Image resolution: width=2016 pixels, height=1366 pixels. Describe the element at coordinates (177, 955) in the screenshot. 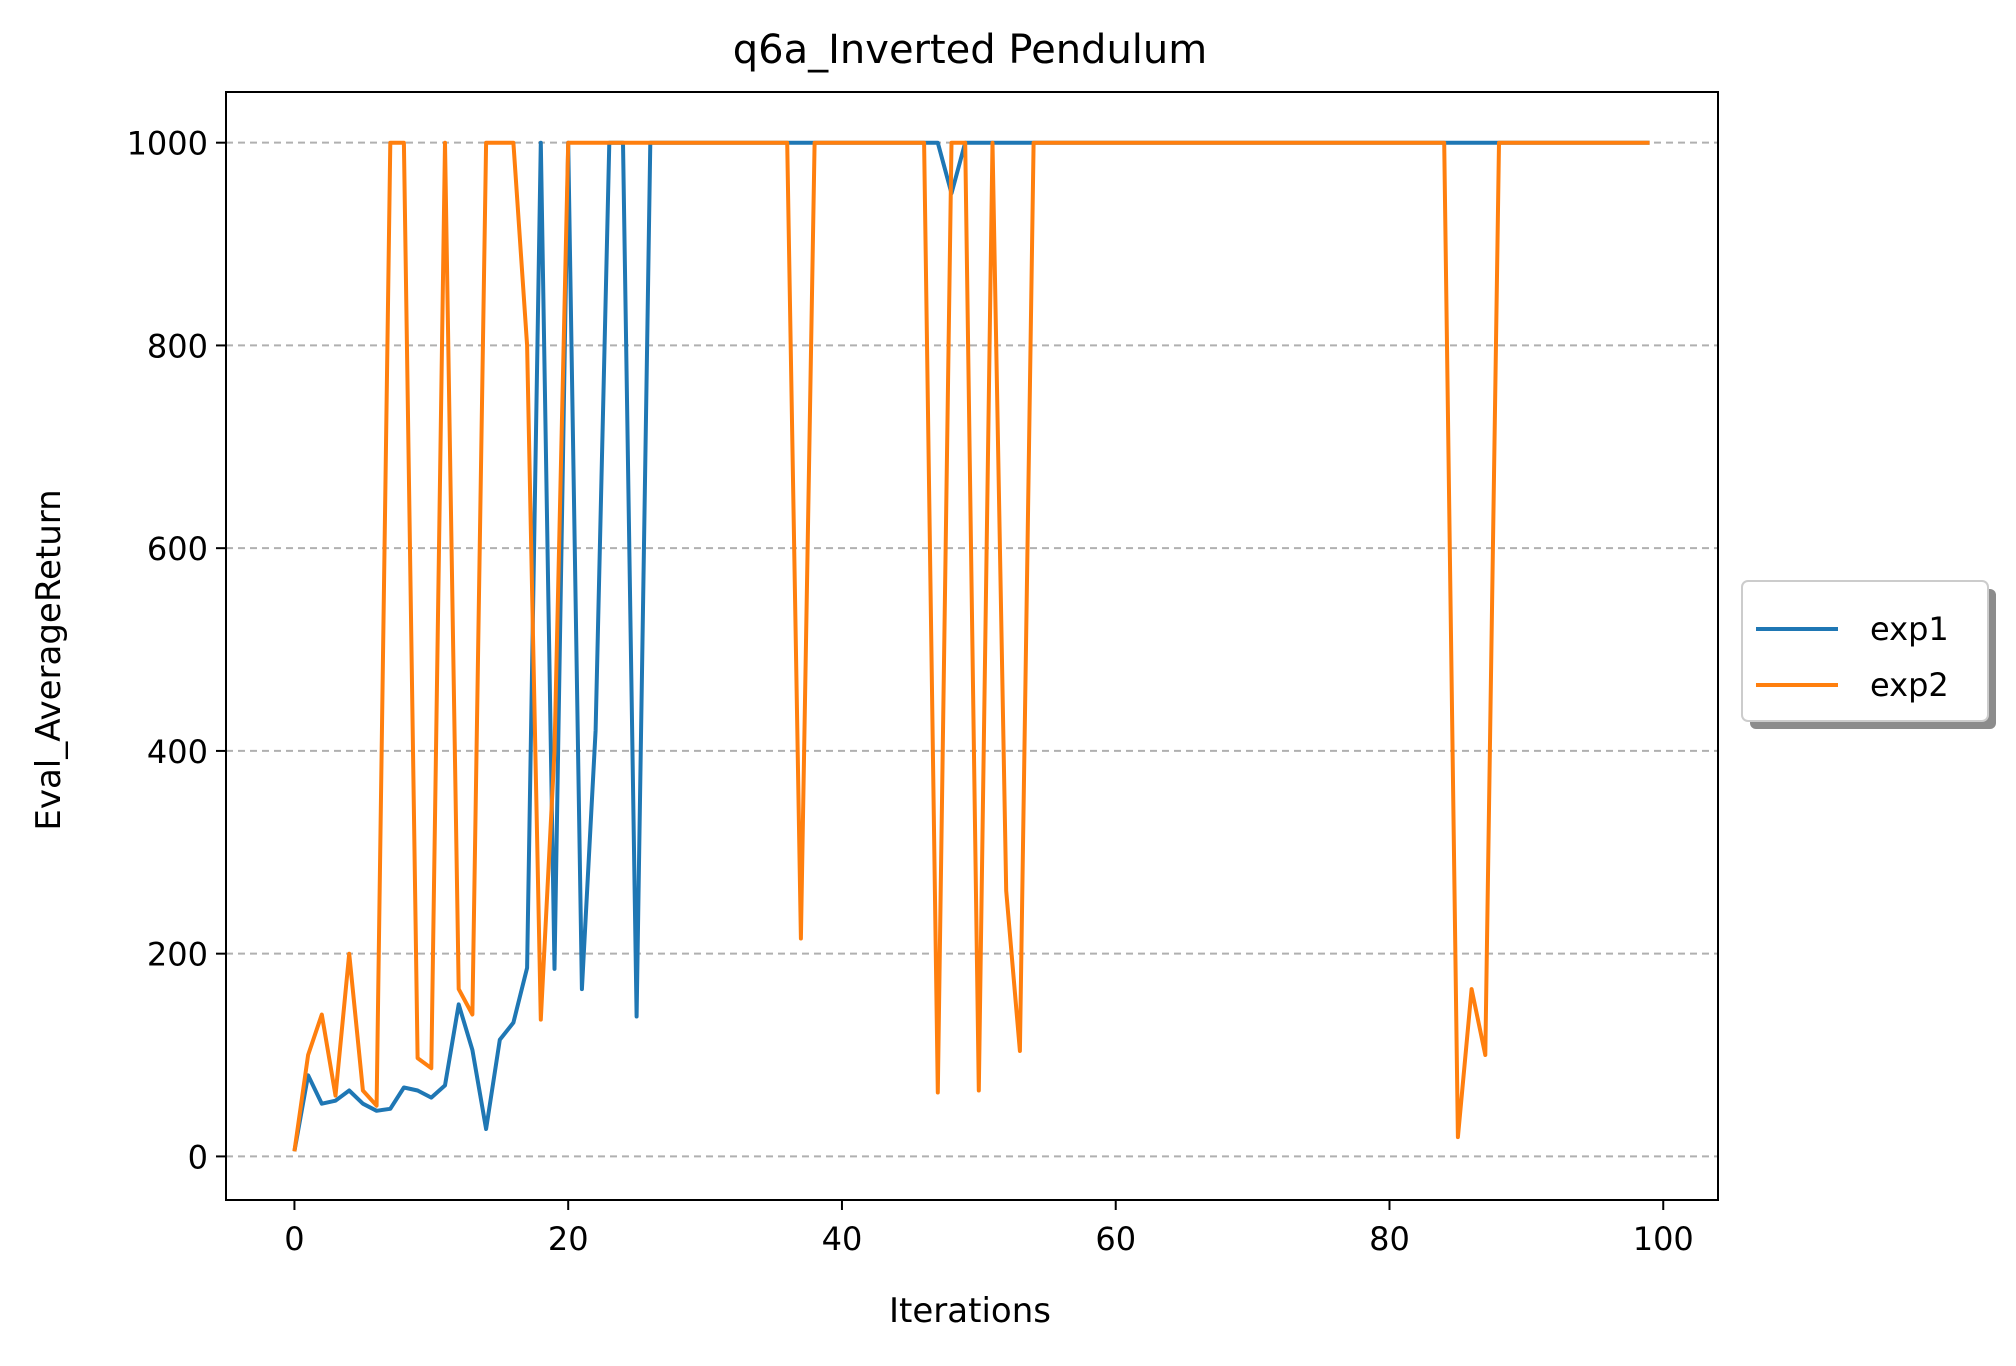

I see `y-tick-label: 200` at that location.